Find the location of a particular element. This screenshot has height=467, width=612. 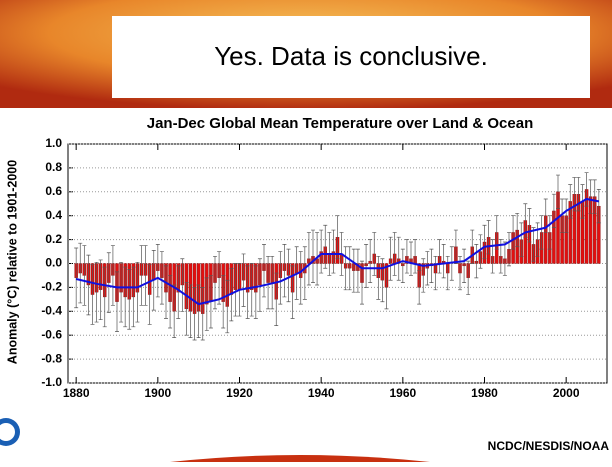

noaa-logo-inner is located at coordinates (7, 432).